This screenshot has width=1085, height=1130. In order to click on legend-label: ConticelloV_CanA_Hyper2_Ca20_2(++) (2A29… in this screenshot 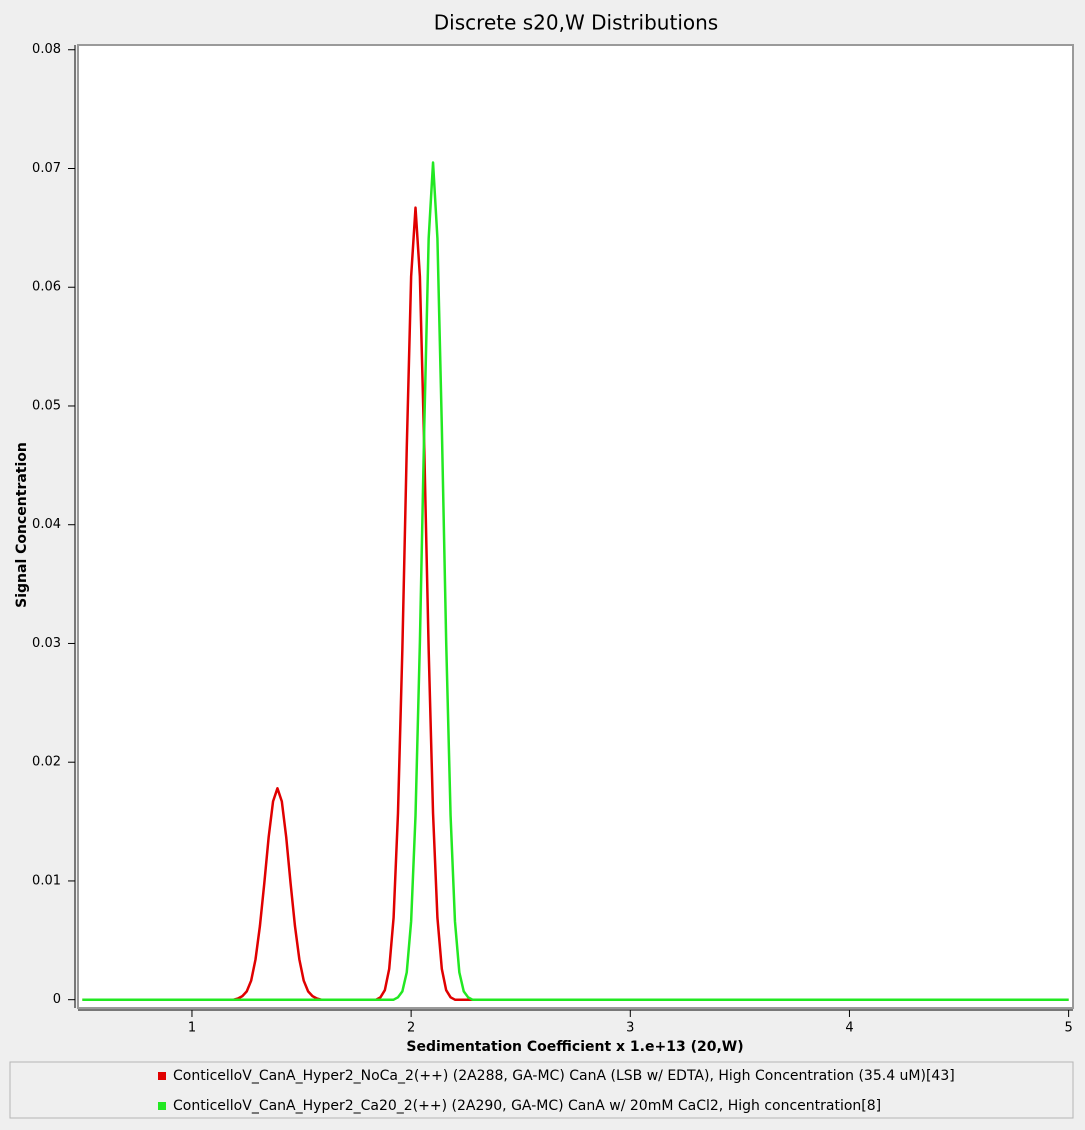, I will do `click(527, 1106)`.